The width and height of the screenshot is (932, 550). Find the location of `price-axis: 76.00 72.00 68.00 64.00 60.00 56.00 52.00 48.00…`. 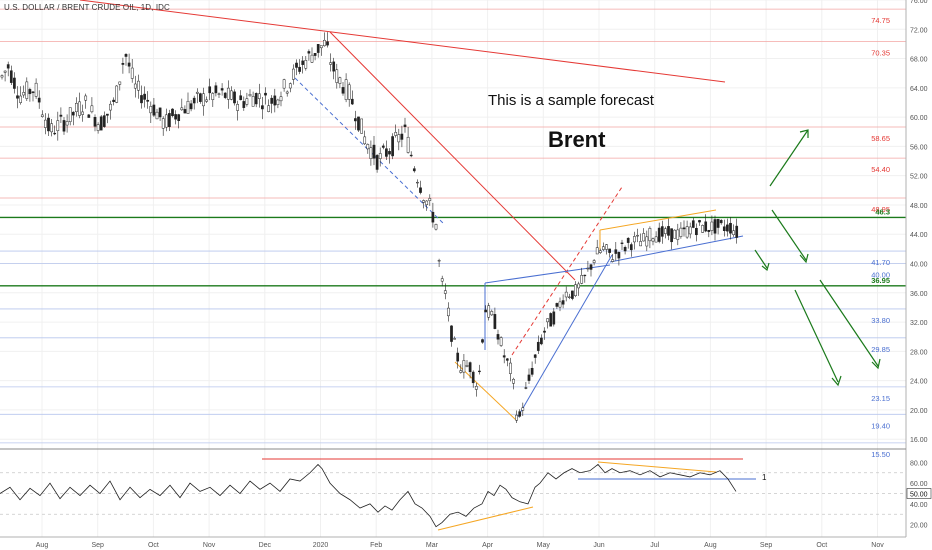

price-axis: 76.00 72.00 68.00 64.00 60.00 56.00 52.00 48.00… is located at coordinates (919, 222).